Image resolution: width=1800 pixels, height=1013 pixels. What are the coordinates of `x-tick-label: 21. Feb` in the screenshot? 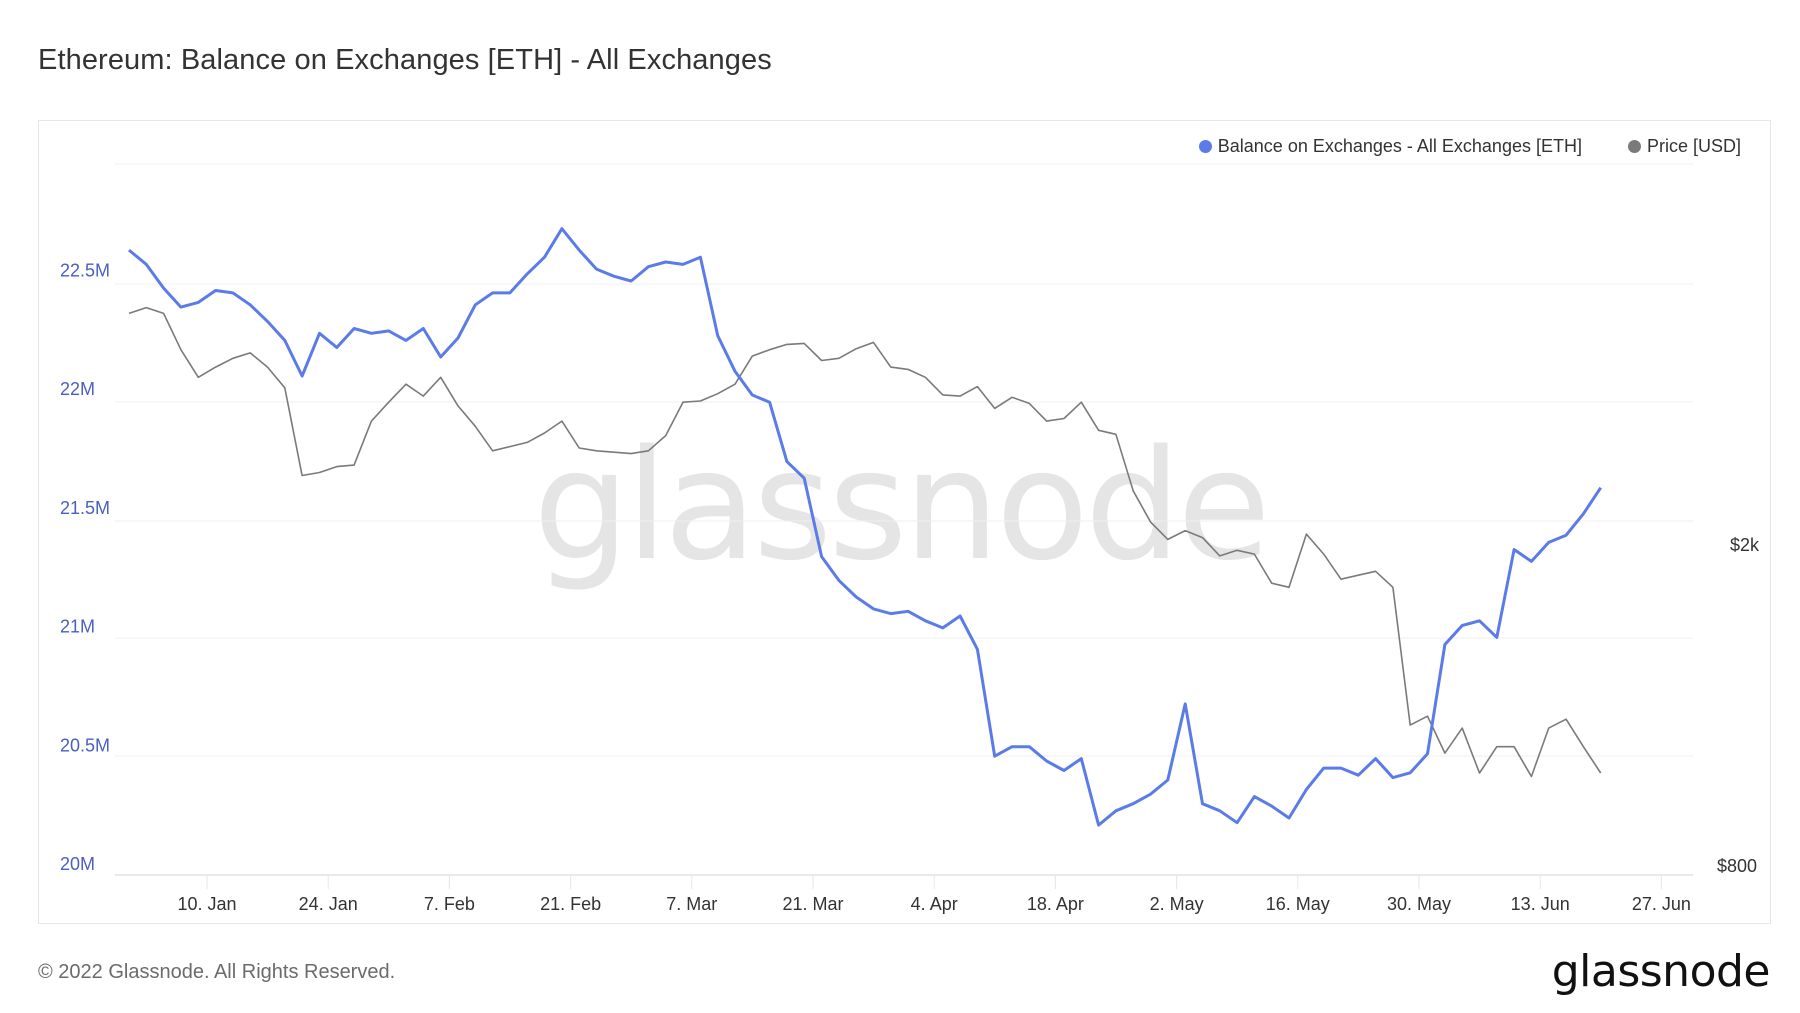 It's located at (570, 904).